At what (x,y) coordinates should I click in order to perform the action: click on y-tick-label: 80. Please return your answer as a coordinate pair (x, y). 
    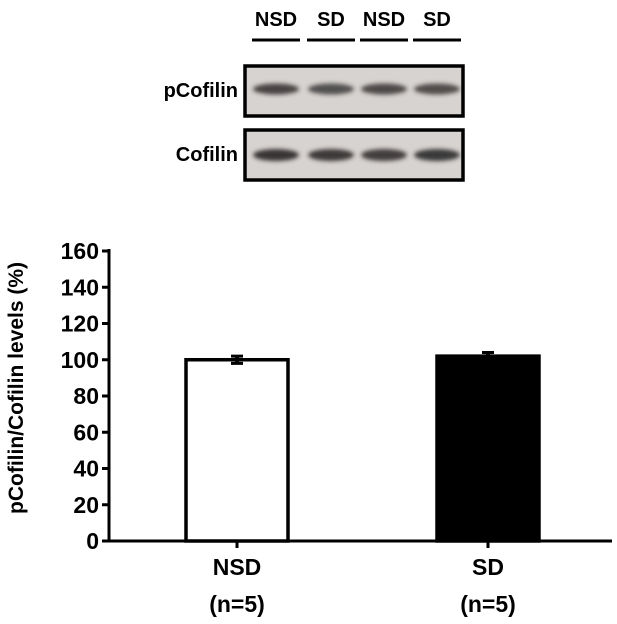
    Looking at the image, I should click on (86, 396).